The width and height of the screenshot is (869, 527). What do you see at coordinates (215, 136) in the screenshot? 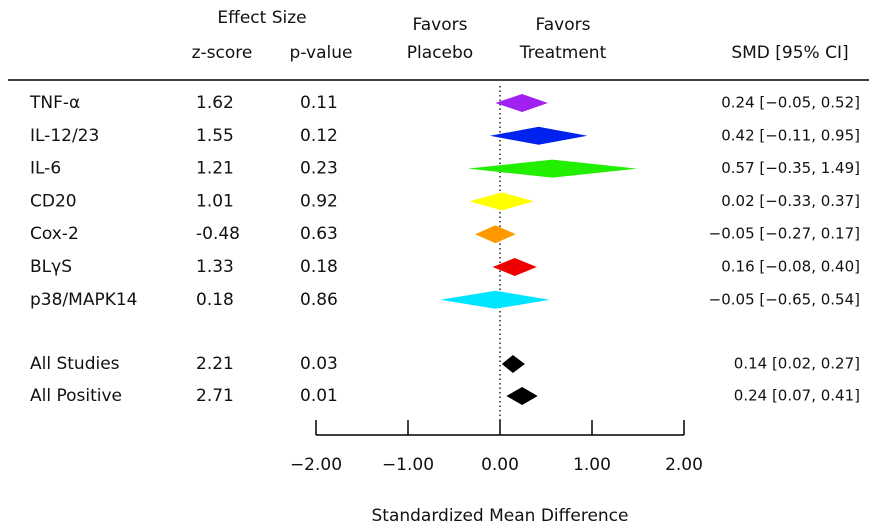
I see `z-score: 1.55` at bounding box center [215, 136].